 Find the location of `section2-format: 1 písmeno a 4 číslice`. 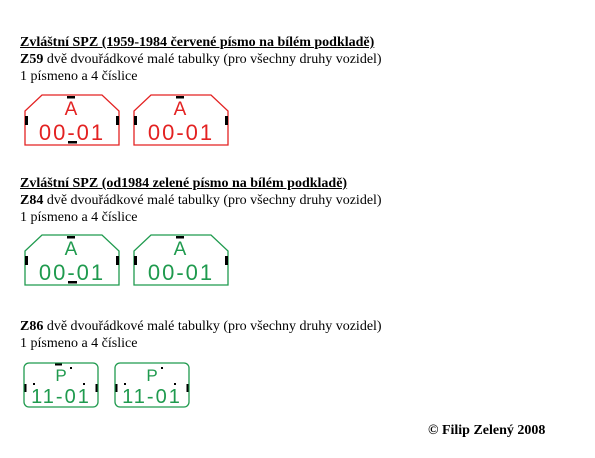

section2-format: 1 písmeno a 4 číslice is located at coordinates (79, 217).